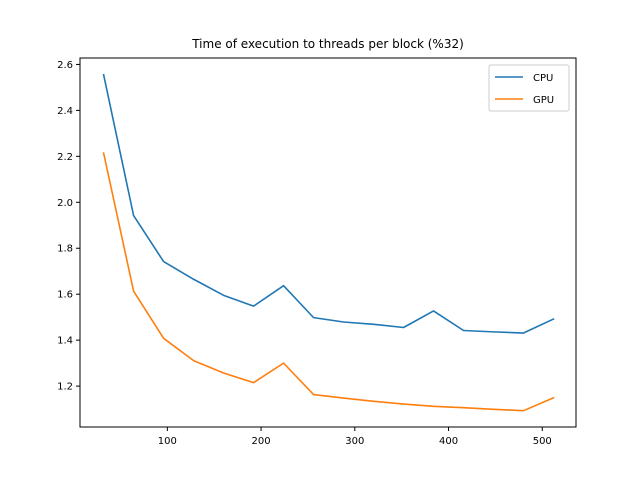 This screenshot has width=640, height=480. I want to click on y-tick-label: 1.8, so click(65, 249).